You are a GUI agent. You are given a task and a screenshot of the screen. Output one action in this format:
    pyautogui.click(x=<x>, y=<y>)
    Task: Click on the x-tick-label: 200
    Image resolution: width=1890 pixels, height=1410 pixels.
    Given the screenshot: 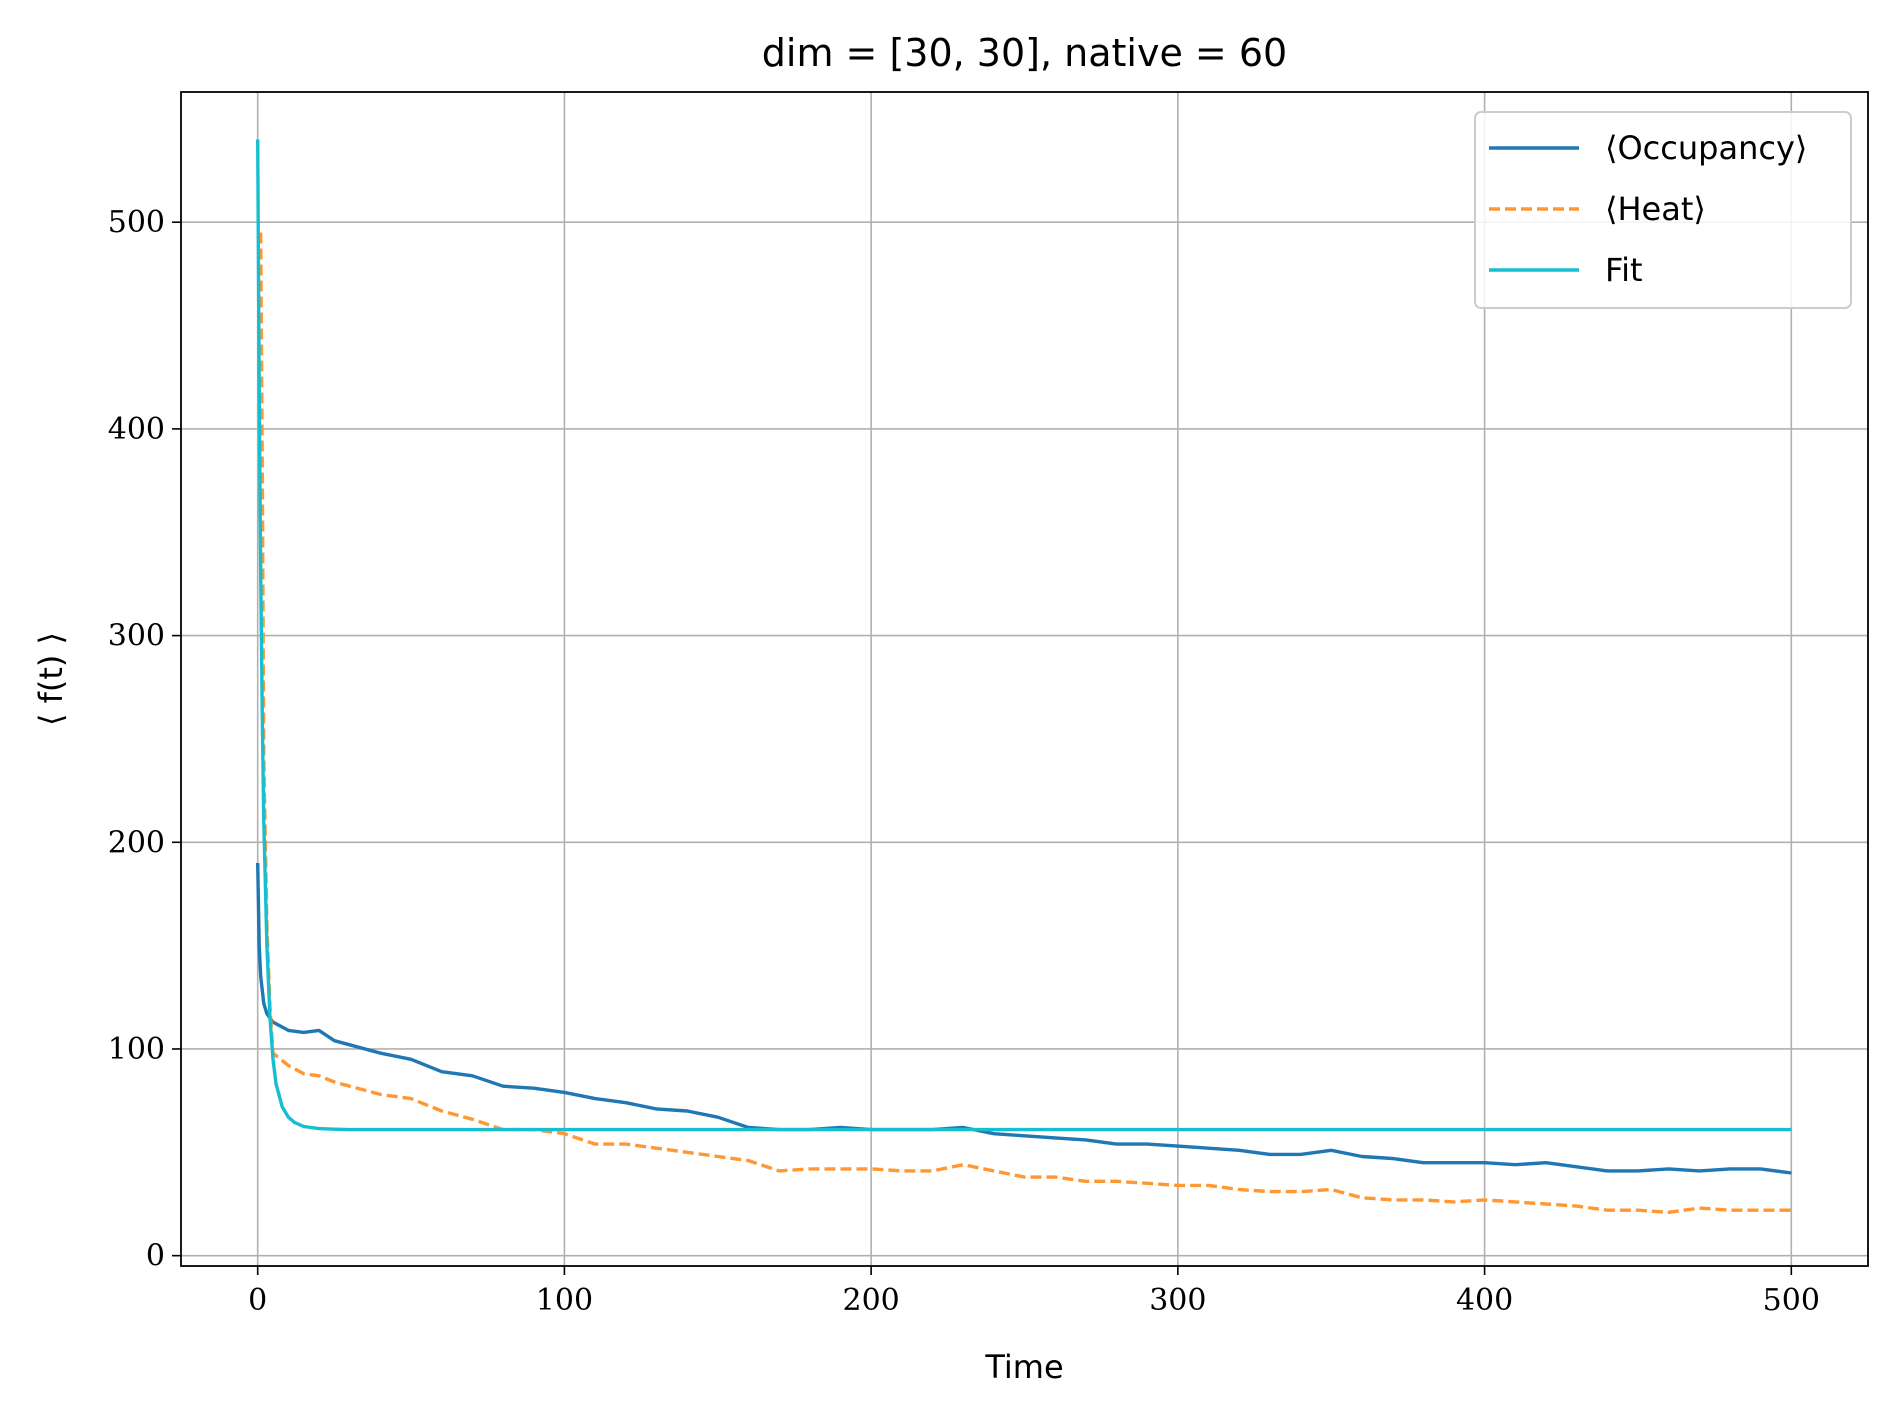 What is the action you would take?
    pyautogui.click(x=871, y=1300)
    